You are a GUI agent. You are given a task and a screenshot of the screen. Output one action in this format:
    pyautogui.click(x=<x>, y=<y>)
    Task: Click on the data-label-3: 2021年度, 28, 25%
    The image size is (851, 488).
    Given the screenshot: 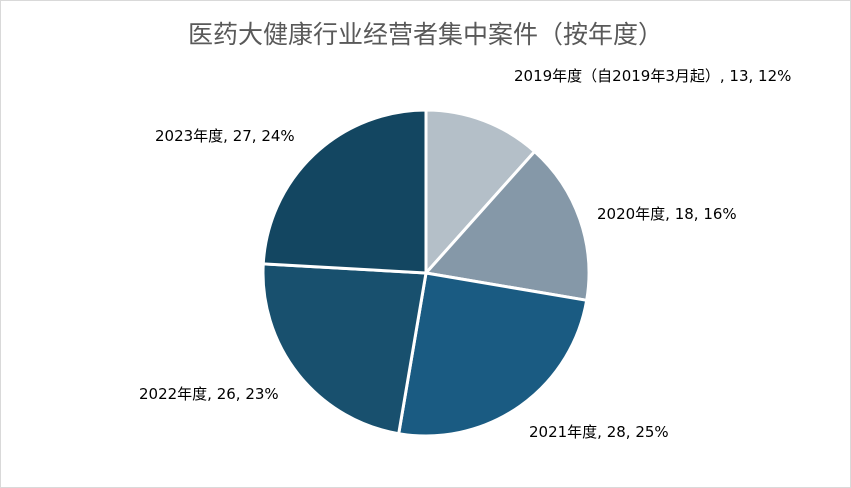 What is the action you would take?
    pyautogui.click(x=599, y=432)
    